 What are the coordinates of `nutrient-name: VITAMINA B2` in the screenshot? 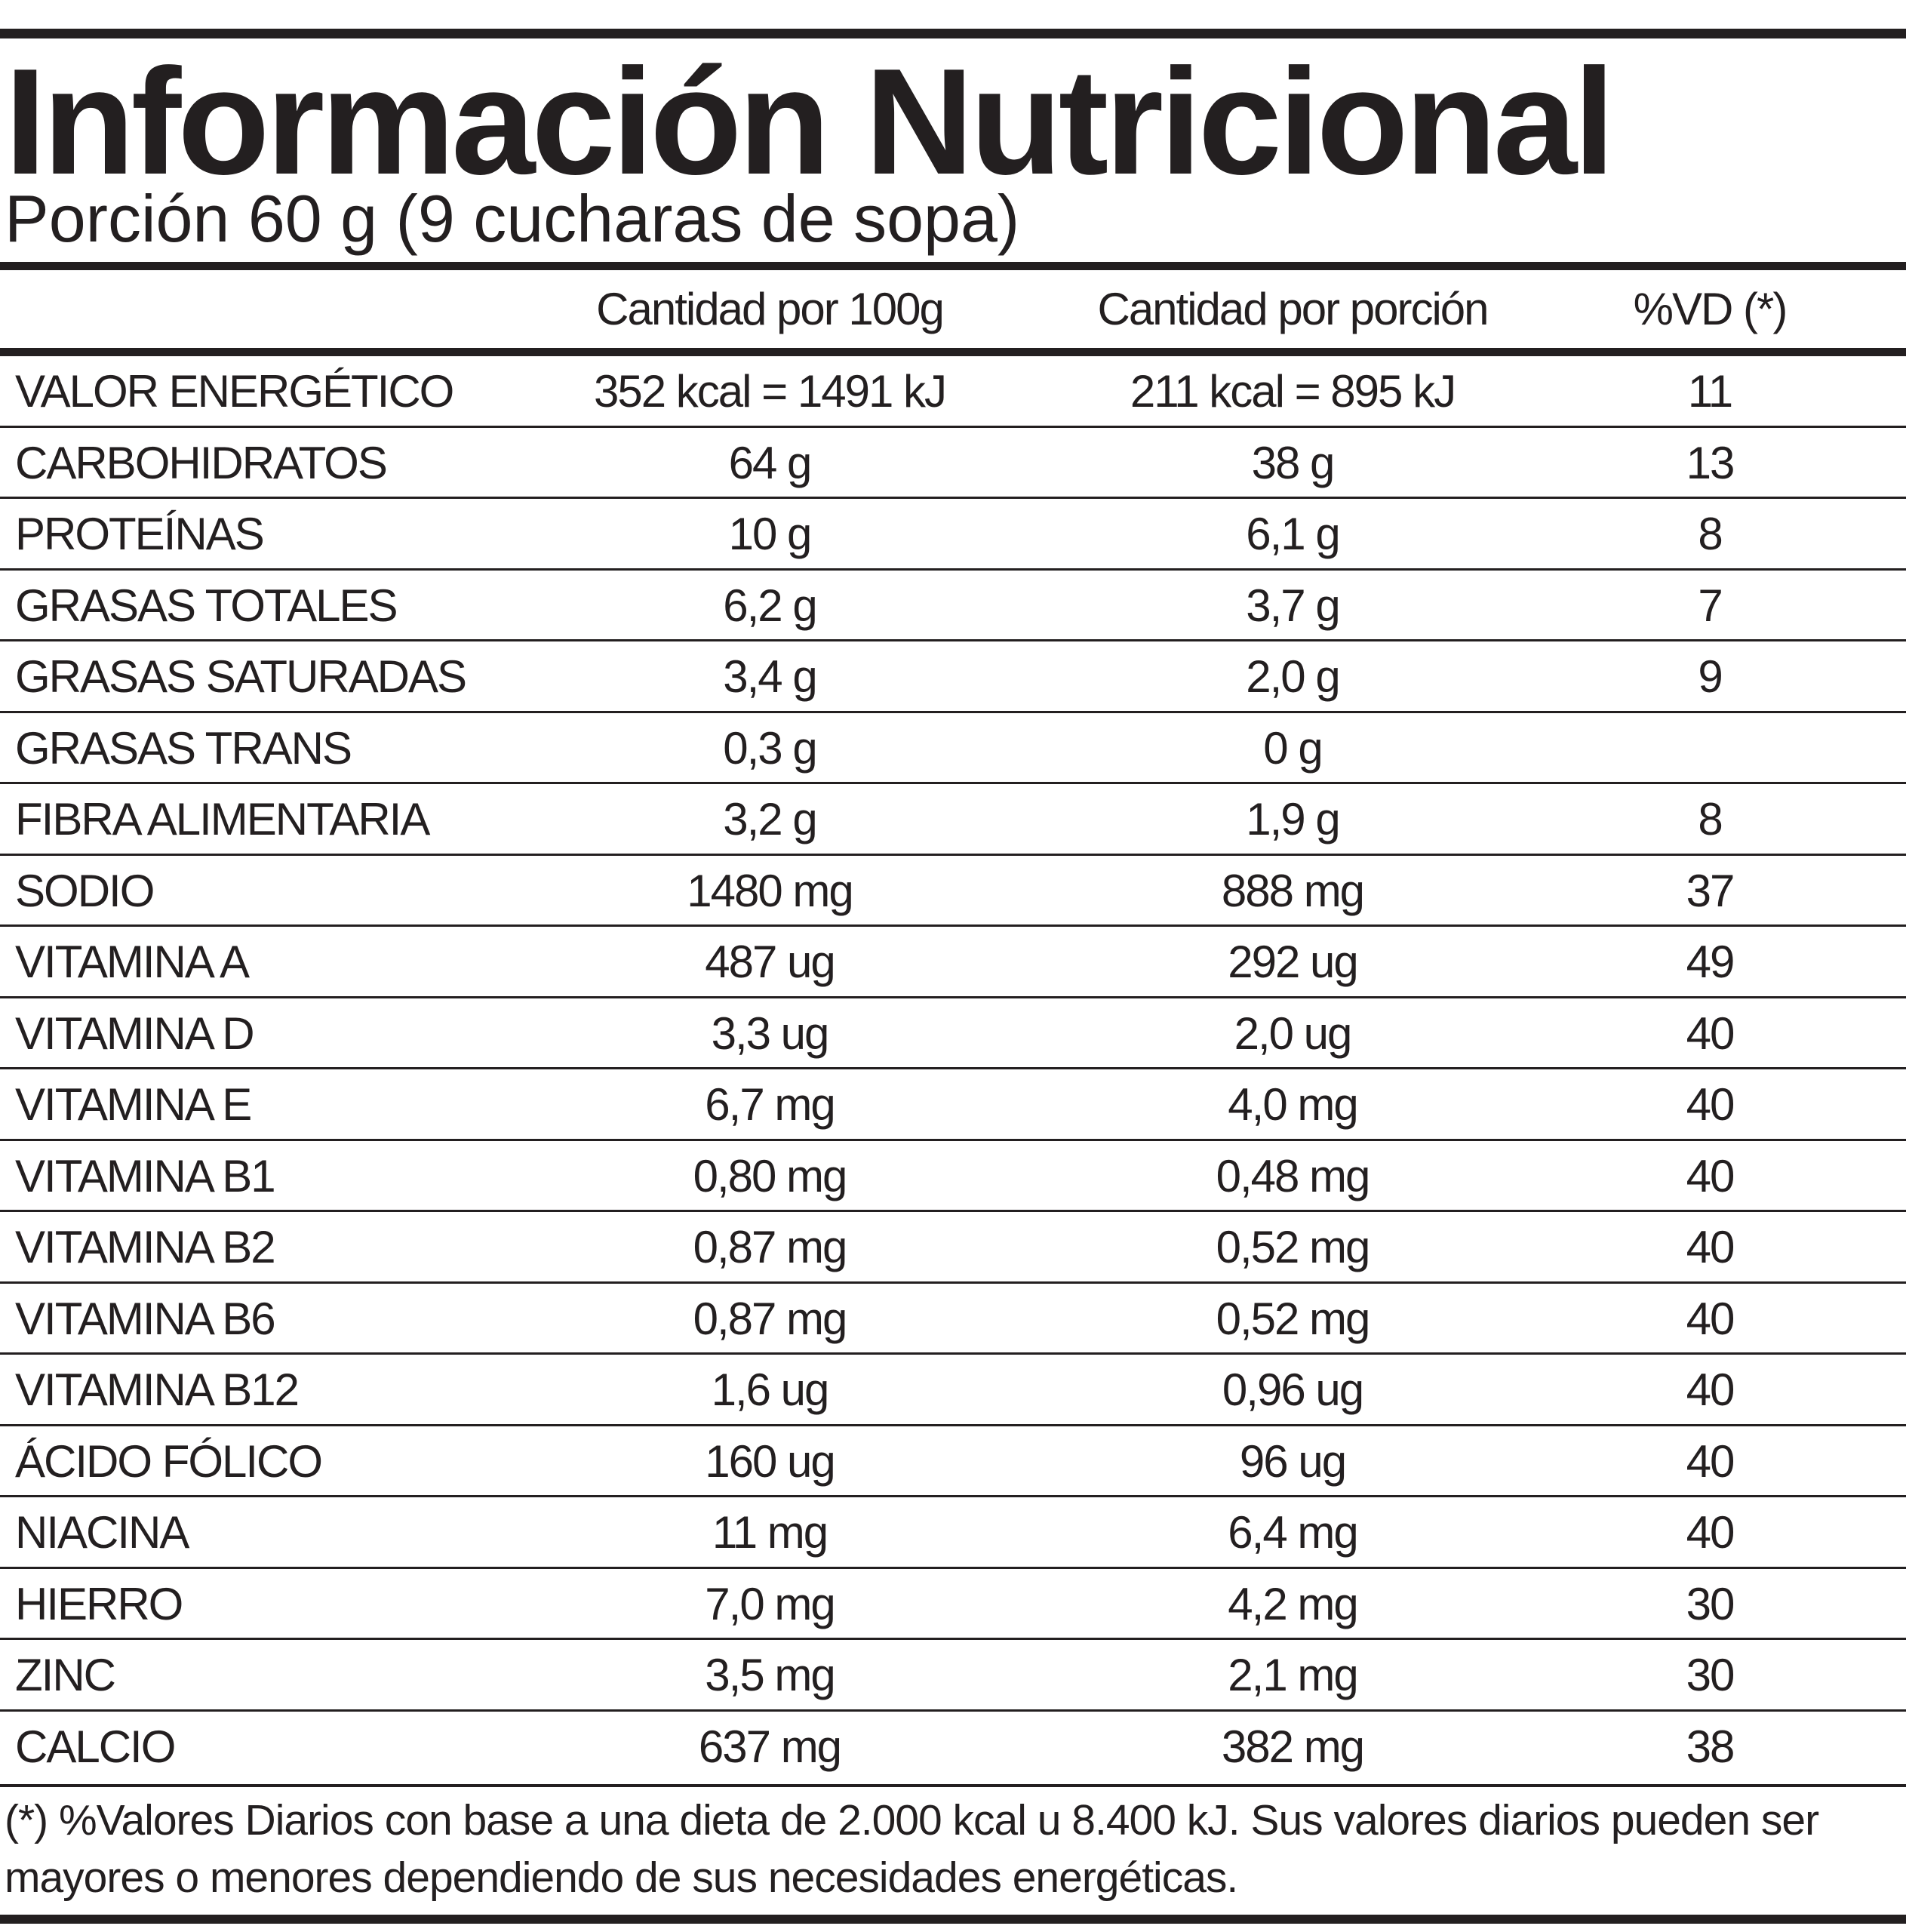 It's located at (146, 1247).